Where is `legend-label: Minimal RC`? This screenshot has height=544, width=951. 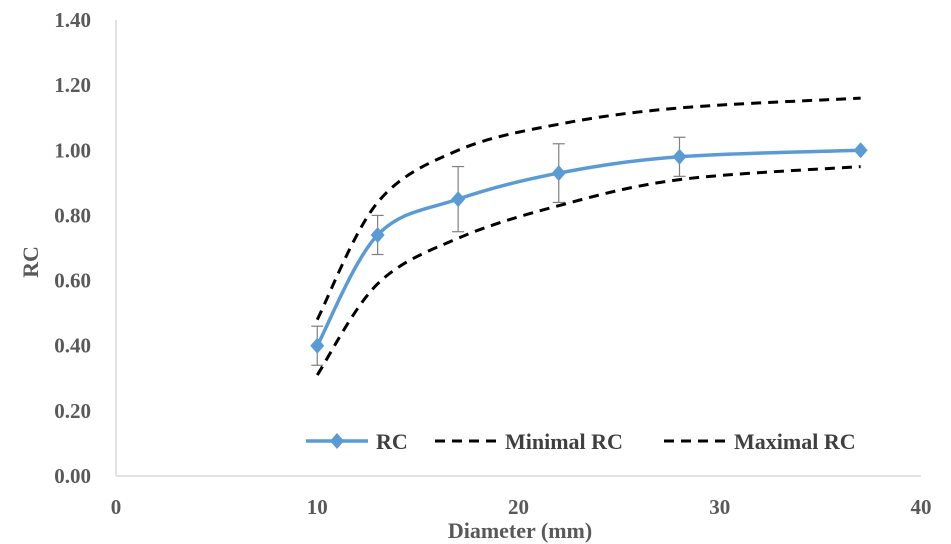
legend-label: Minimal RC is located at coordinates (564, 441).